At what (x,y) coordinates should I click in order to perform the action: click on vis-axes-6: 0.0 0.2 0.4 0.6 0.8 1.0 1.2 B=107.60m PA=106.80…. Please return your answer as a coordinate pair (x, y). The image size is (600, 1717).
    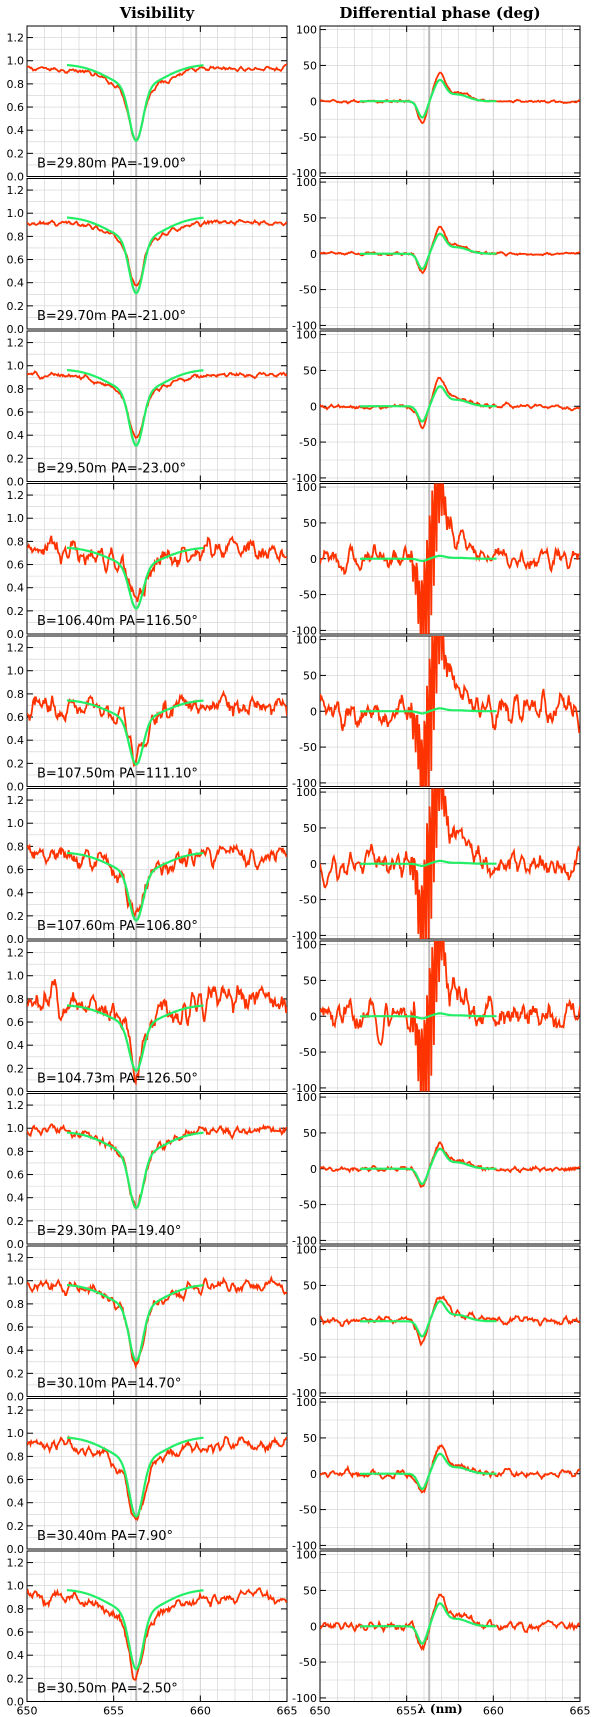
    Looking at the image, I should click on (147, 867).